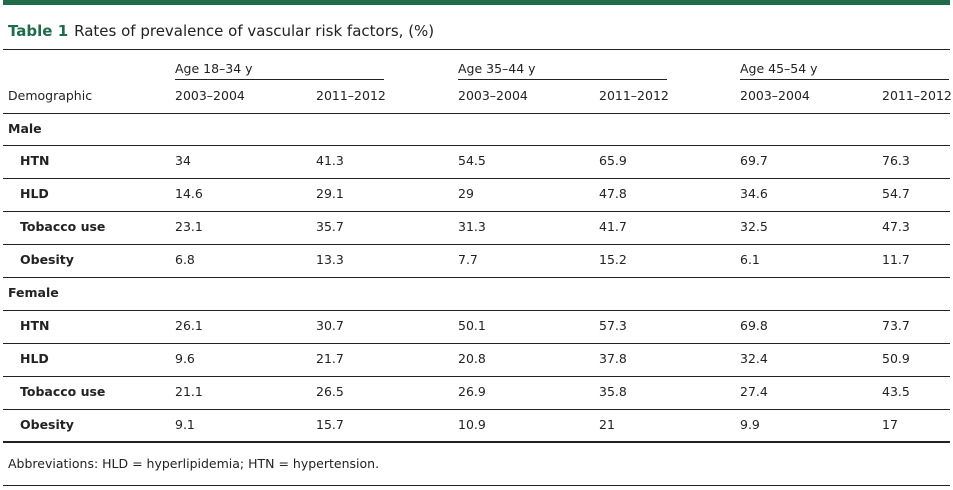 This screenshot has width=953, height=490. I want to click on table-cell: 73.7, so click(896, 325).